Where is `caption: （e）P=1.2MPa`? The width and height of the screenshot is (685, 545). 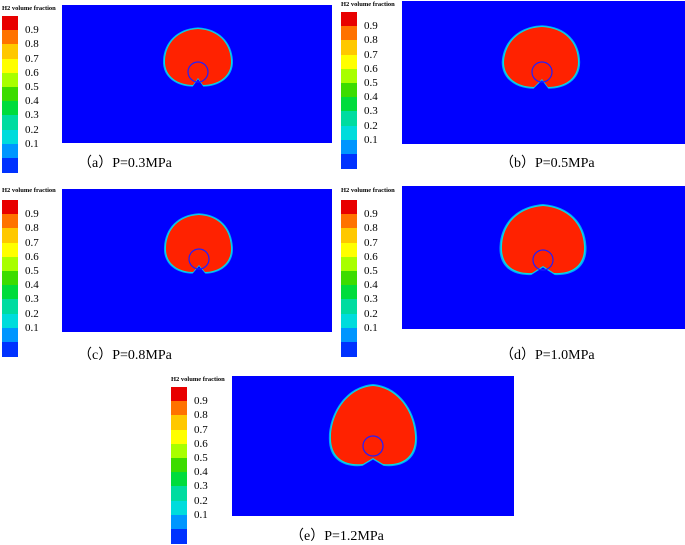 caption: （e）P=1.2MPa is located at coordinates (337, 536).